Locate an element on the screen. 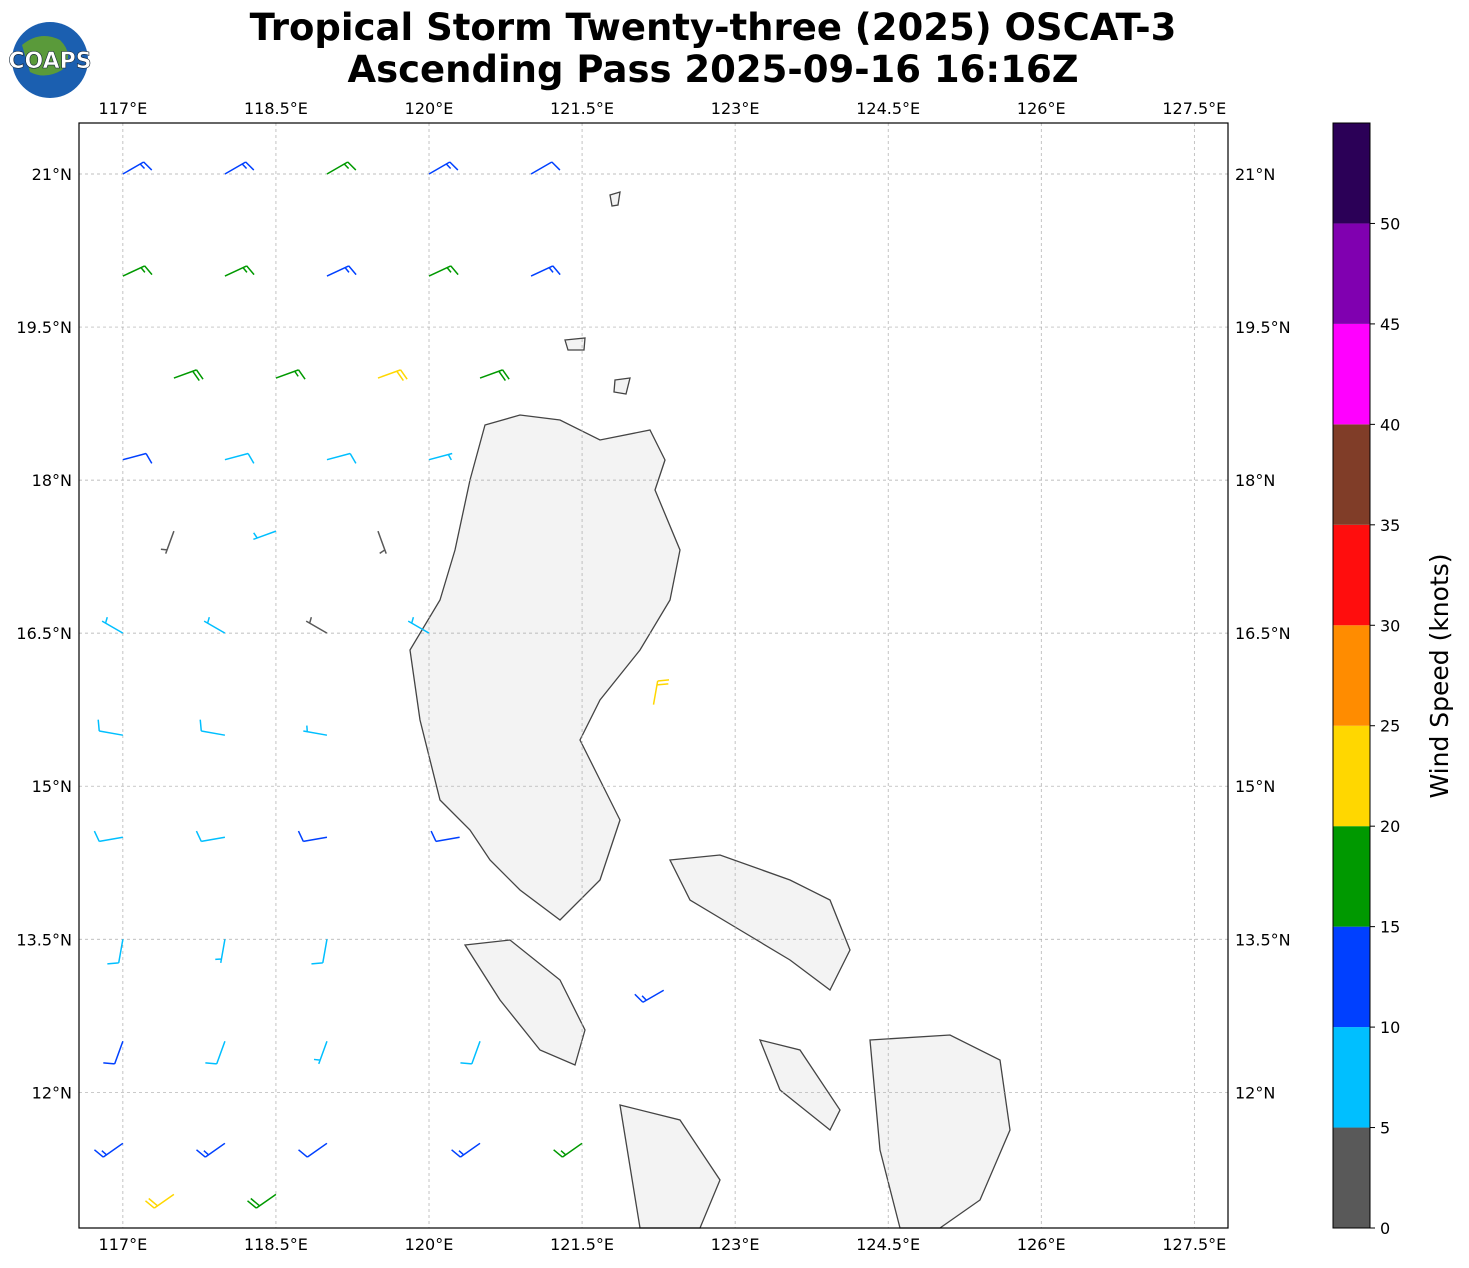 The image size is (1469, 1268). colorbar-tick-label: 10 is located at coordinates (1390, 1027).